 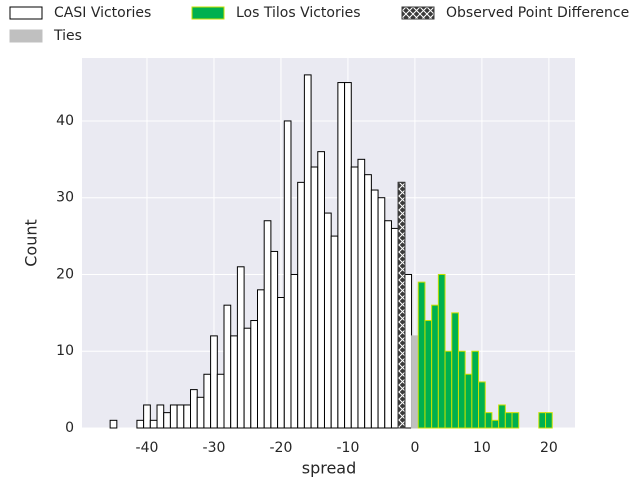 What do you see at coordinates (549, 448) in the screenshot?
I see `x-tick-label: 20` at bounding box center [549, 448].